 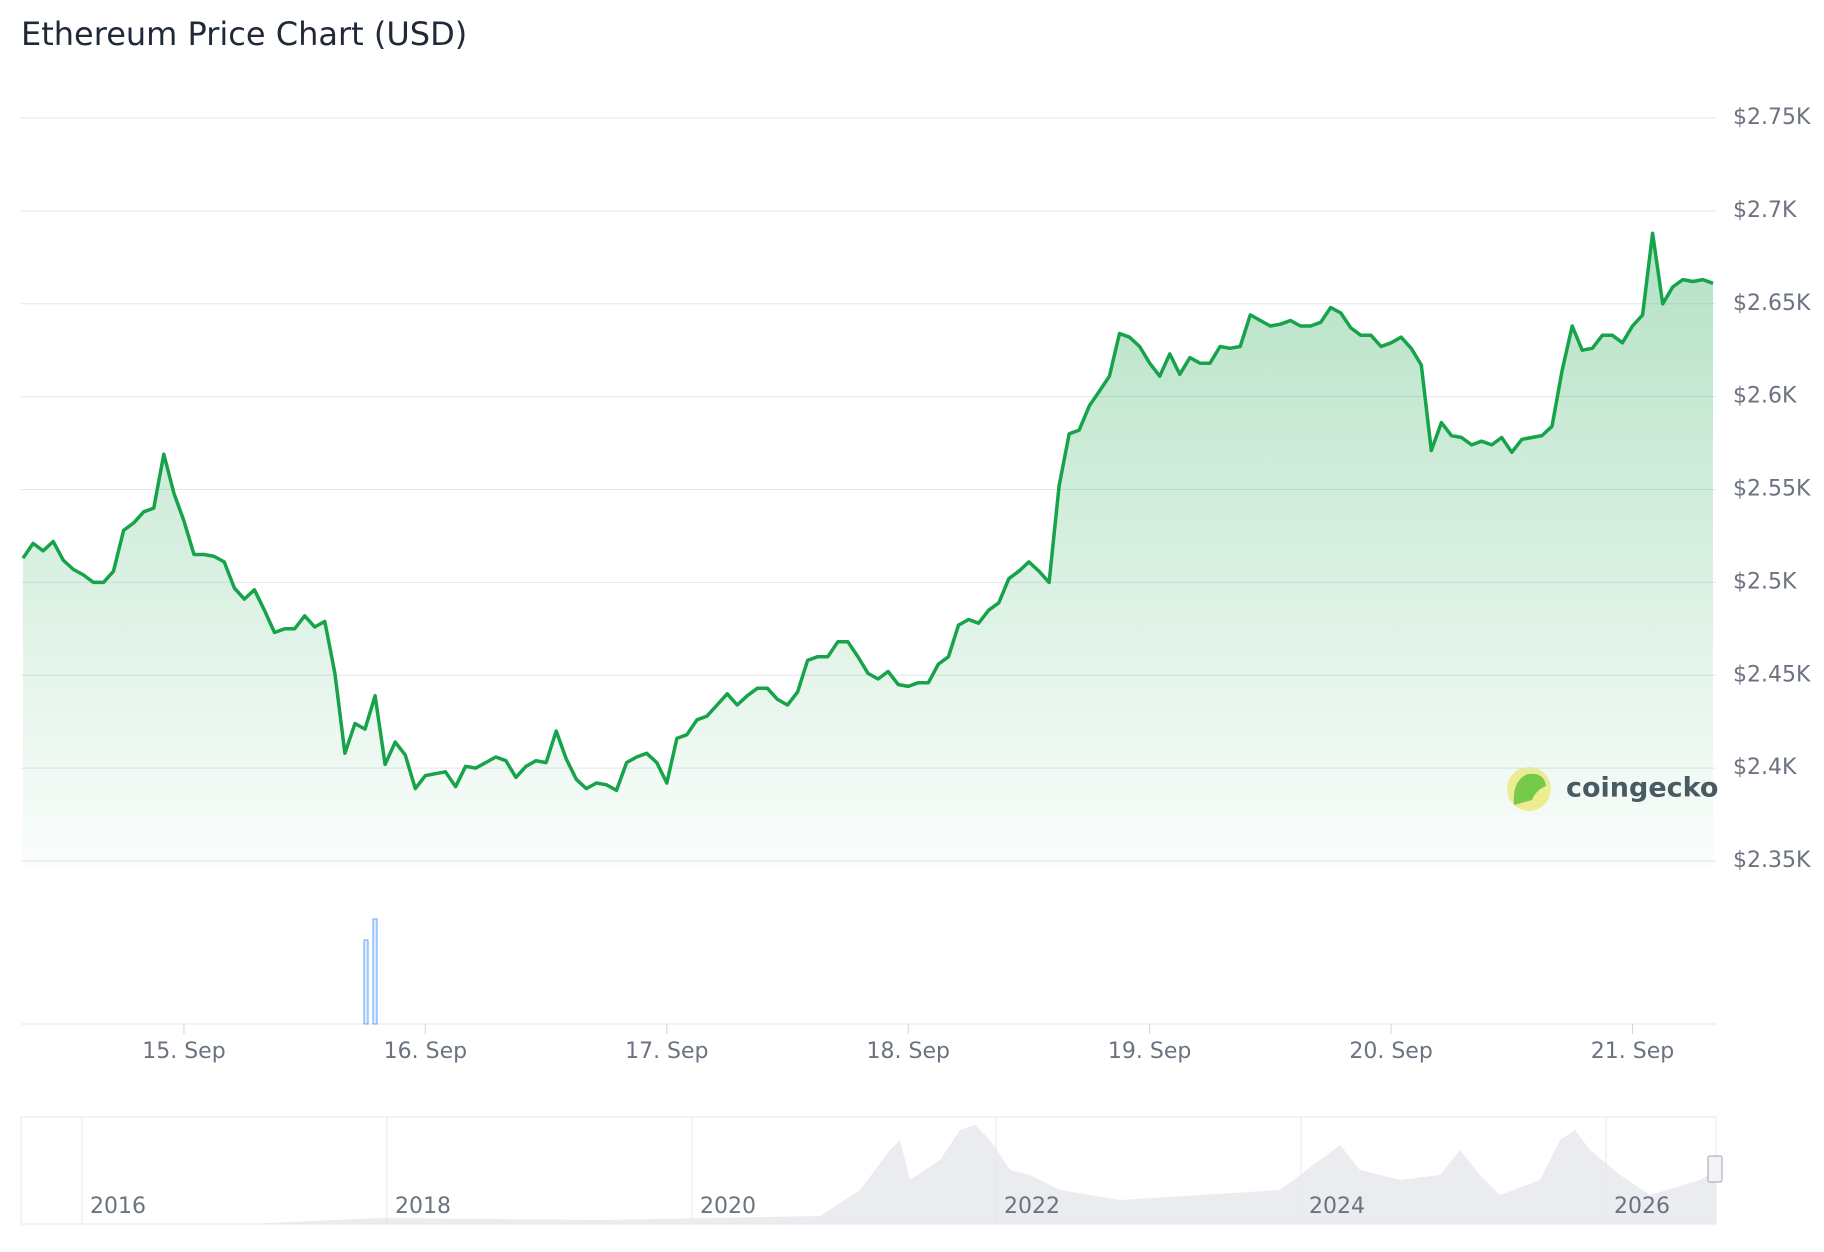 What do you see at coordinates (1337, 1206) in the screenshot?
I see `navigator-label: 2024` at bounding box center [1337, 1206].